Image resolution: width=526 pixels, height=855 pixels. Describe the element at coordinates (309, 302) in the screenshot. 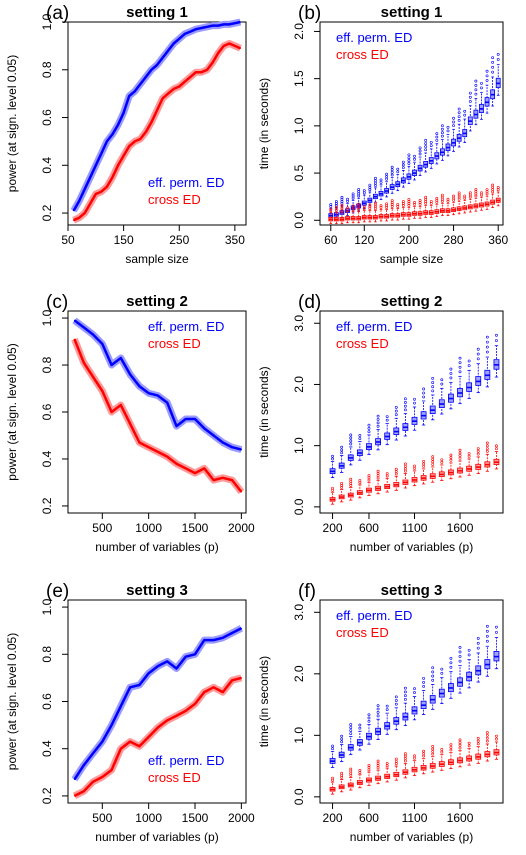

I see `panel-label: (d)` at that location.